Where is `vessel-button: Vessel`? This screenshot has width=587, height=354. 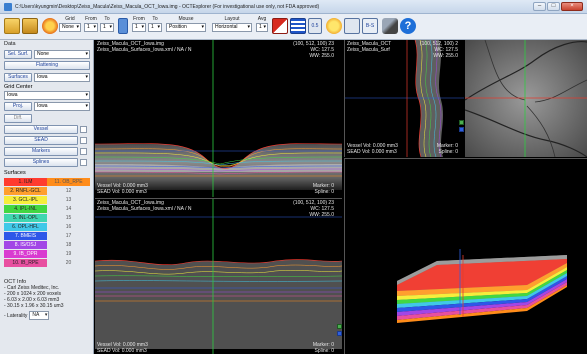 vessel-button: Vessel is located at coordinates (41, 129).